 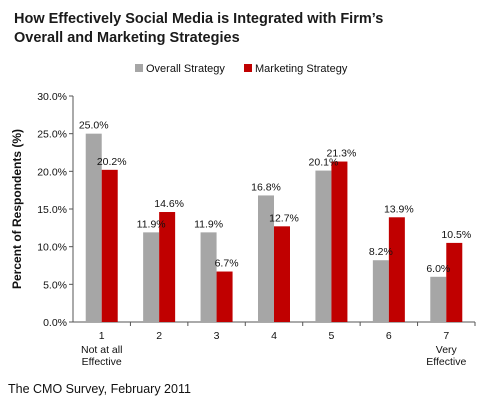 What do you see at coordinates (139, 68) in the screenshot?
I see `legend-swatch-overall` at bounding box center [139, 68].